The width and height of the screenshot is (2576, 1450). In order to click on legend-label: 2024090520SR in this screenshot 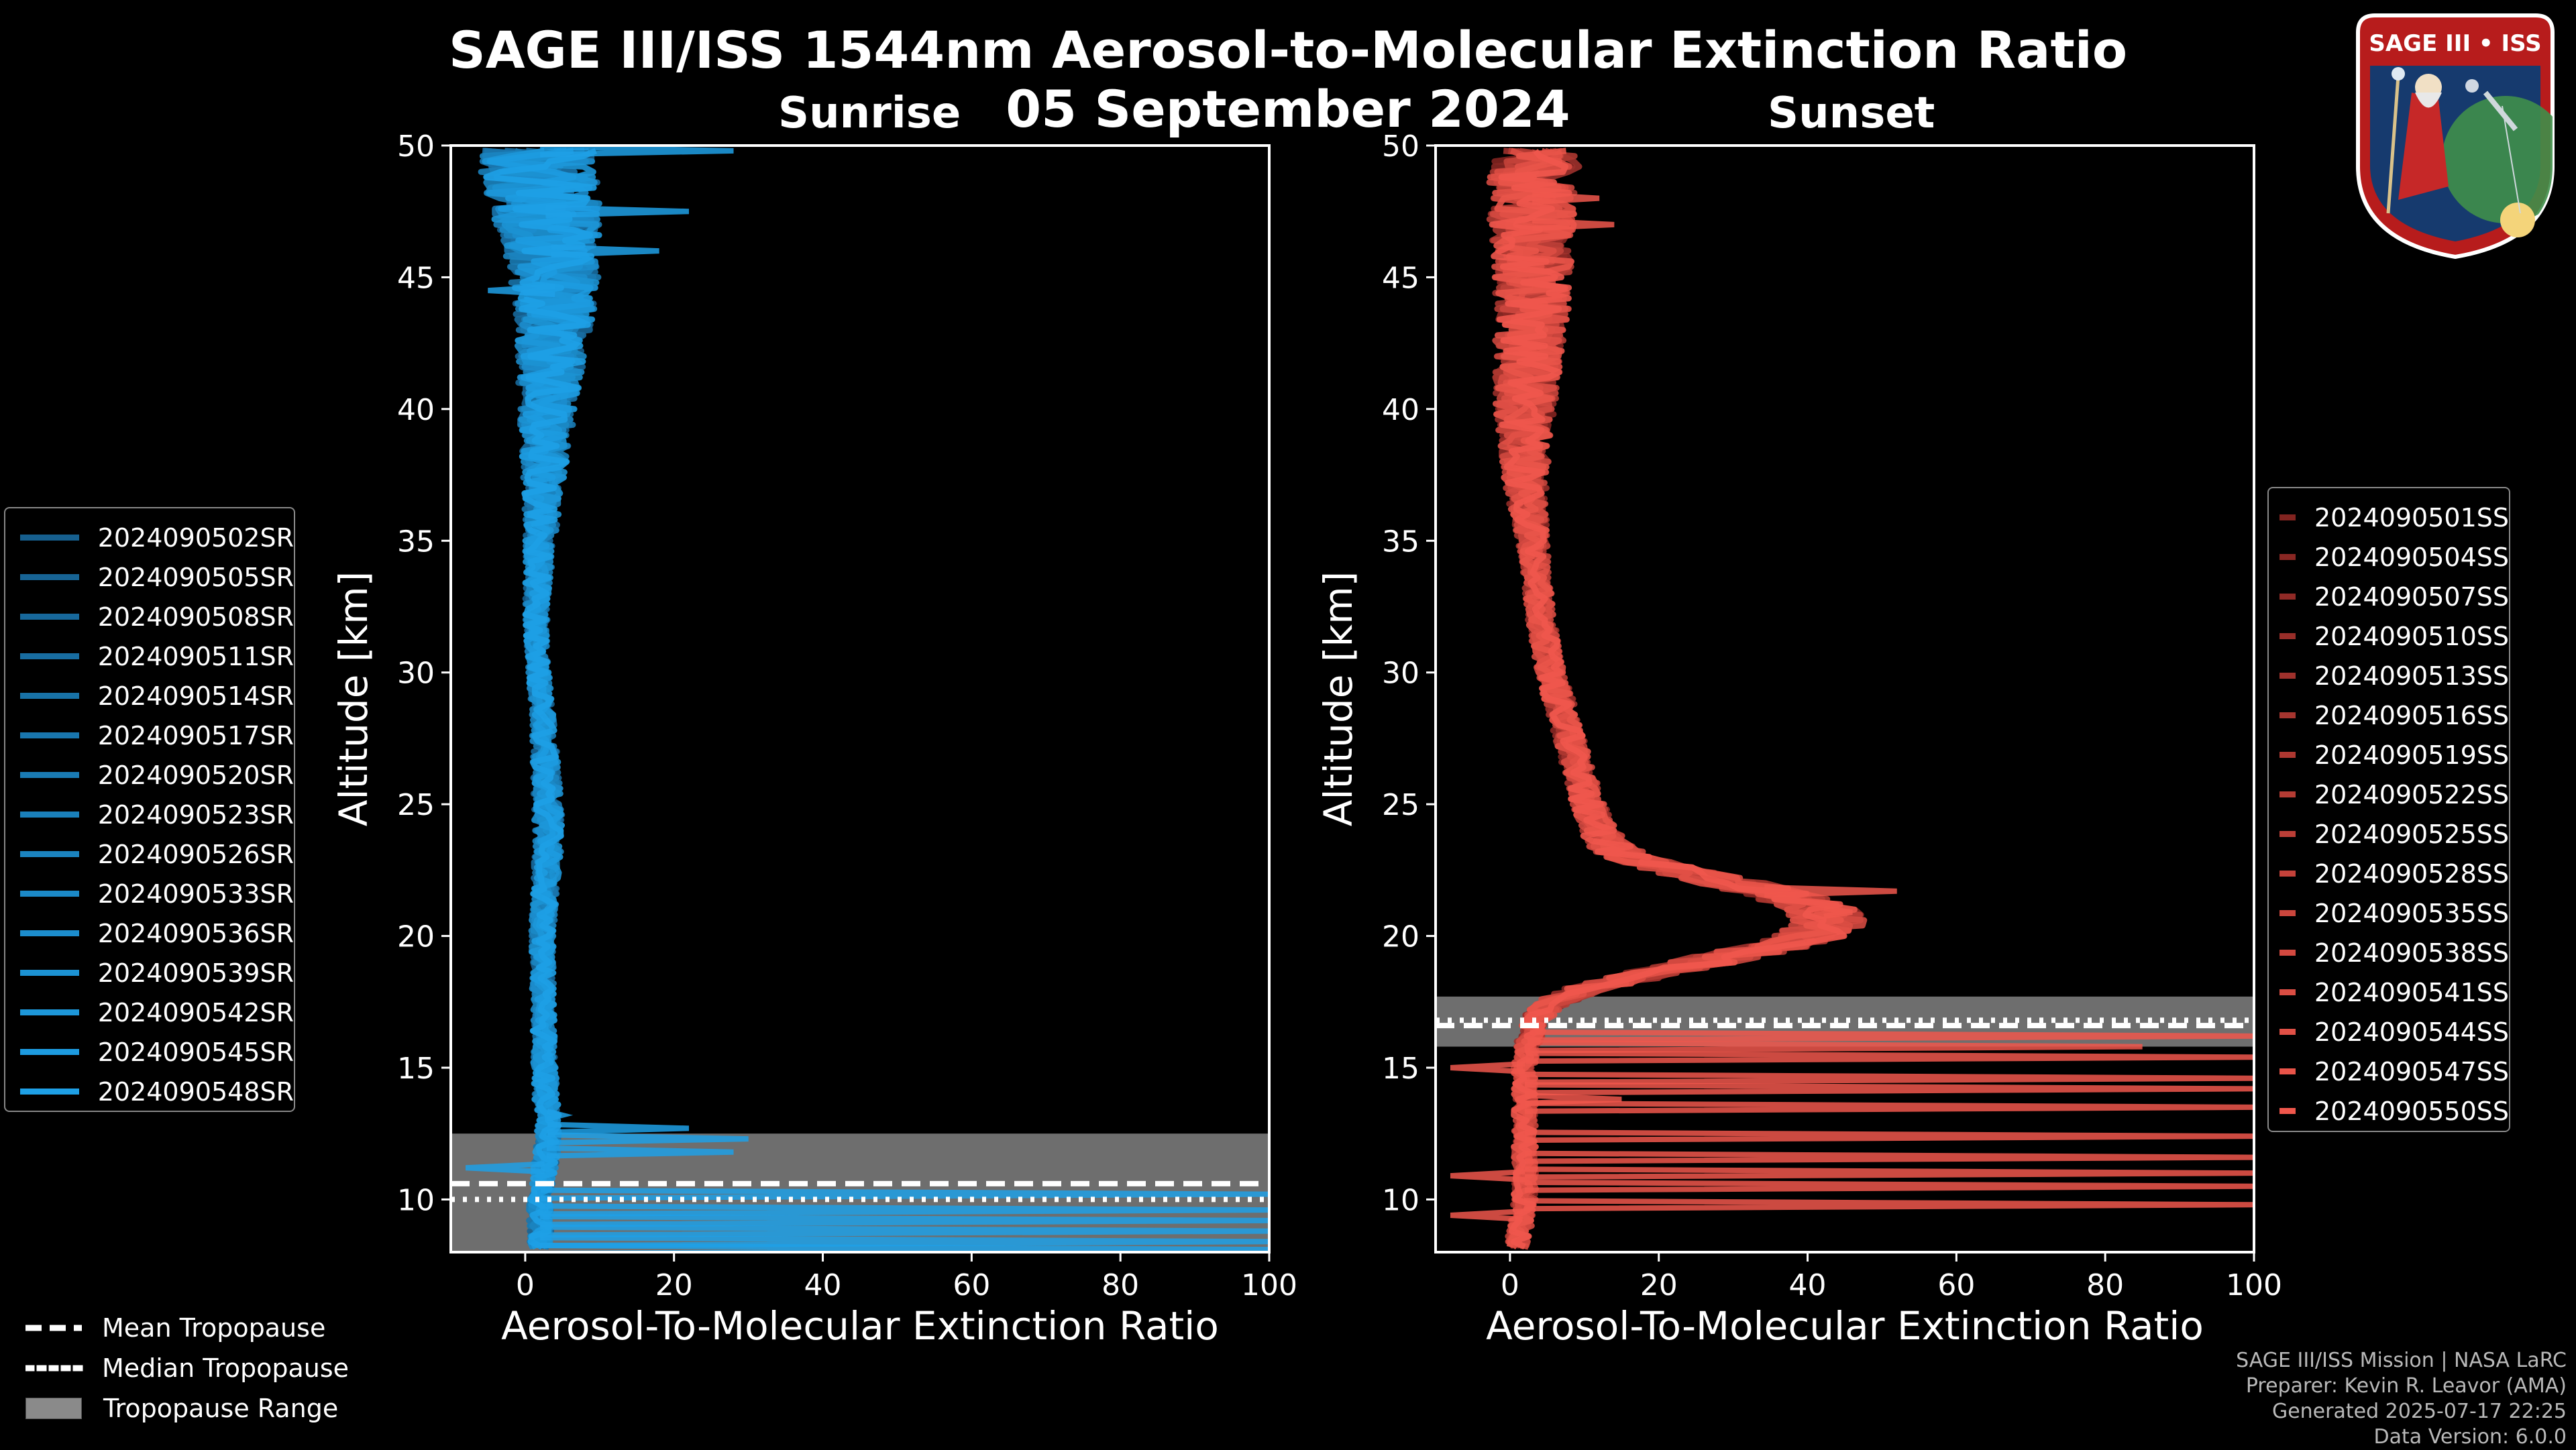, I will do `click(195, 775)`.